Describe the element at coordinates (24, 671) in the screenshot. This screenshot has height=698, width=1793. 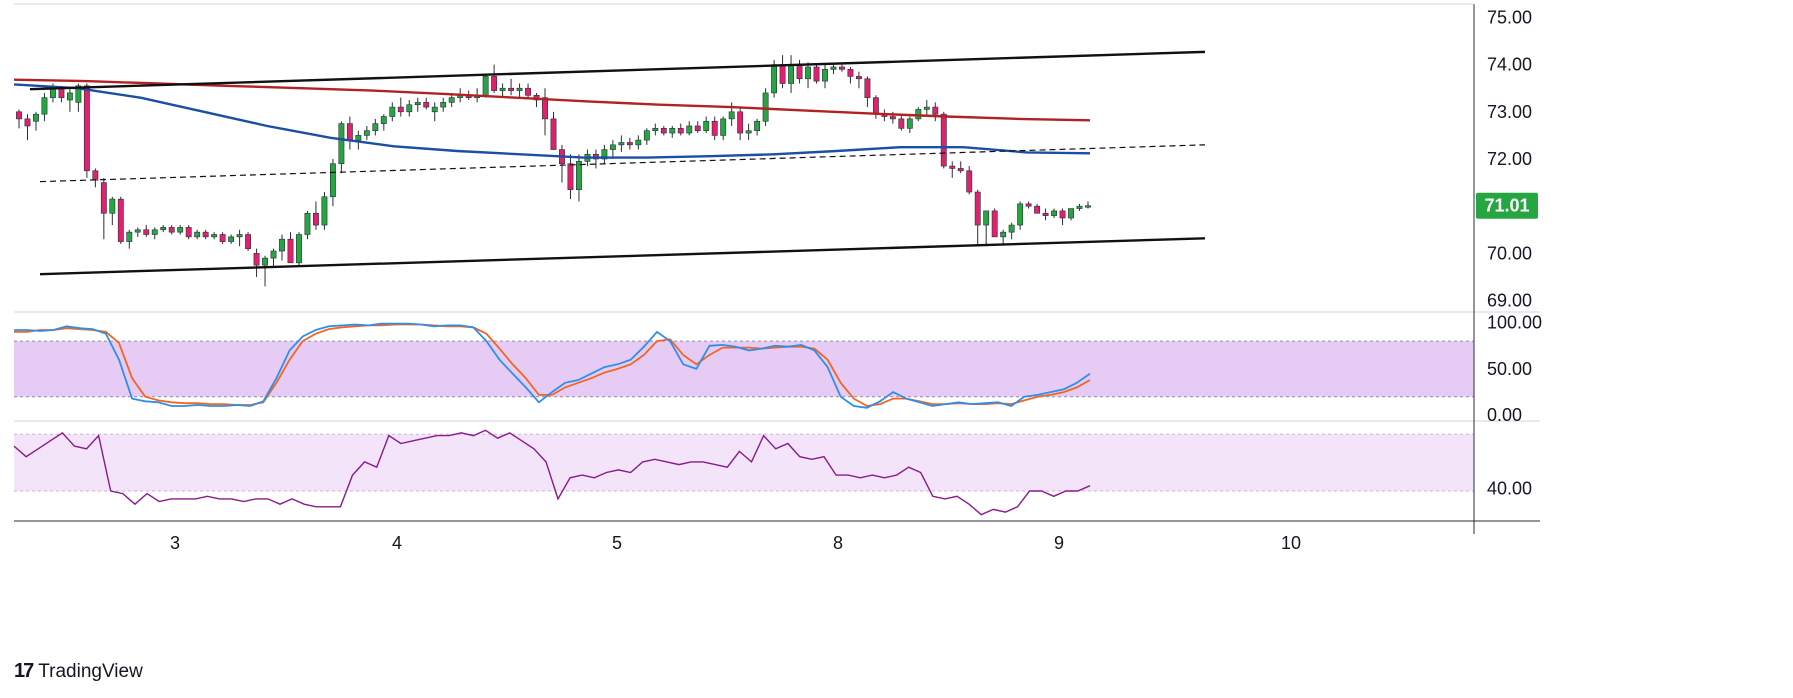
I see `tradingview-logo-icon: 17` at that location.